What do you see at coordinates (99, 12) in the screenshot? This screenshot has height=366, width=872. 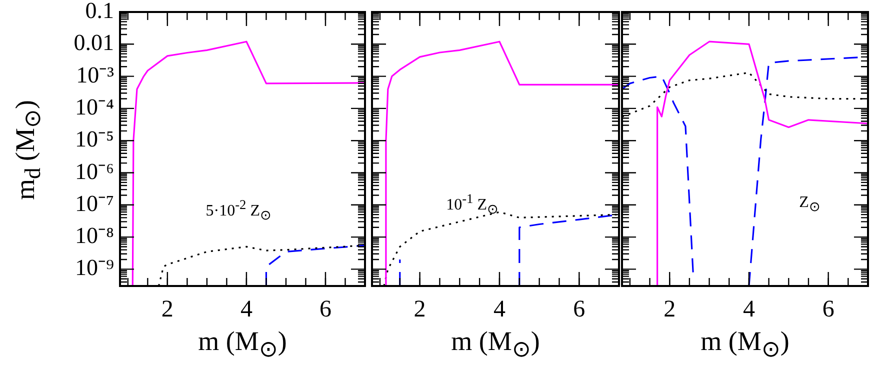 I see `y-tick-label: 0.1` at bounding box center [99, 12].